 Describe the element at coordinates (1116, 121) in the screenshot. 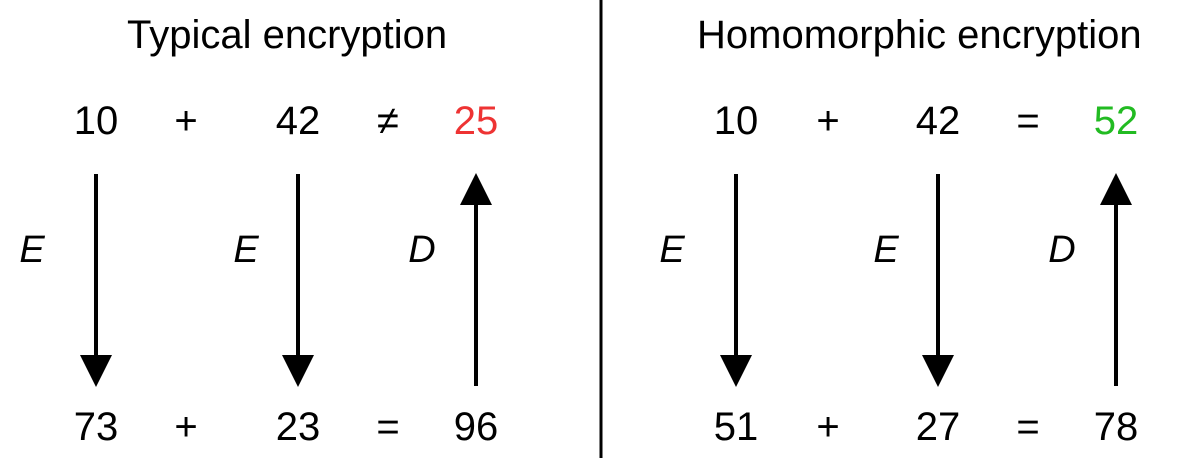

I see `right-top-result: 52` at that location.